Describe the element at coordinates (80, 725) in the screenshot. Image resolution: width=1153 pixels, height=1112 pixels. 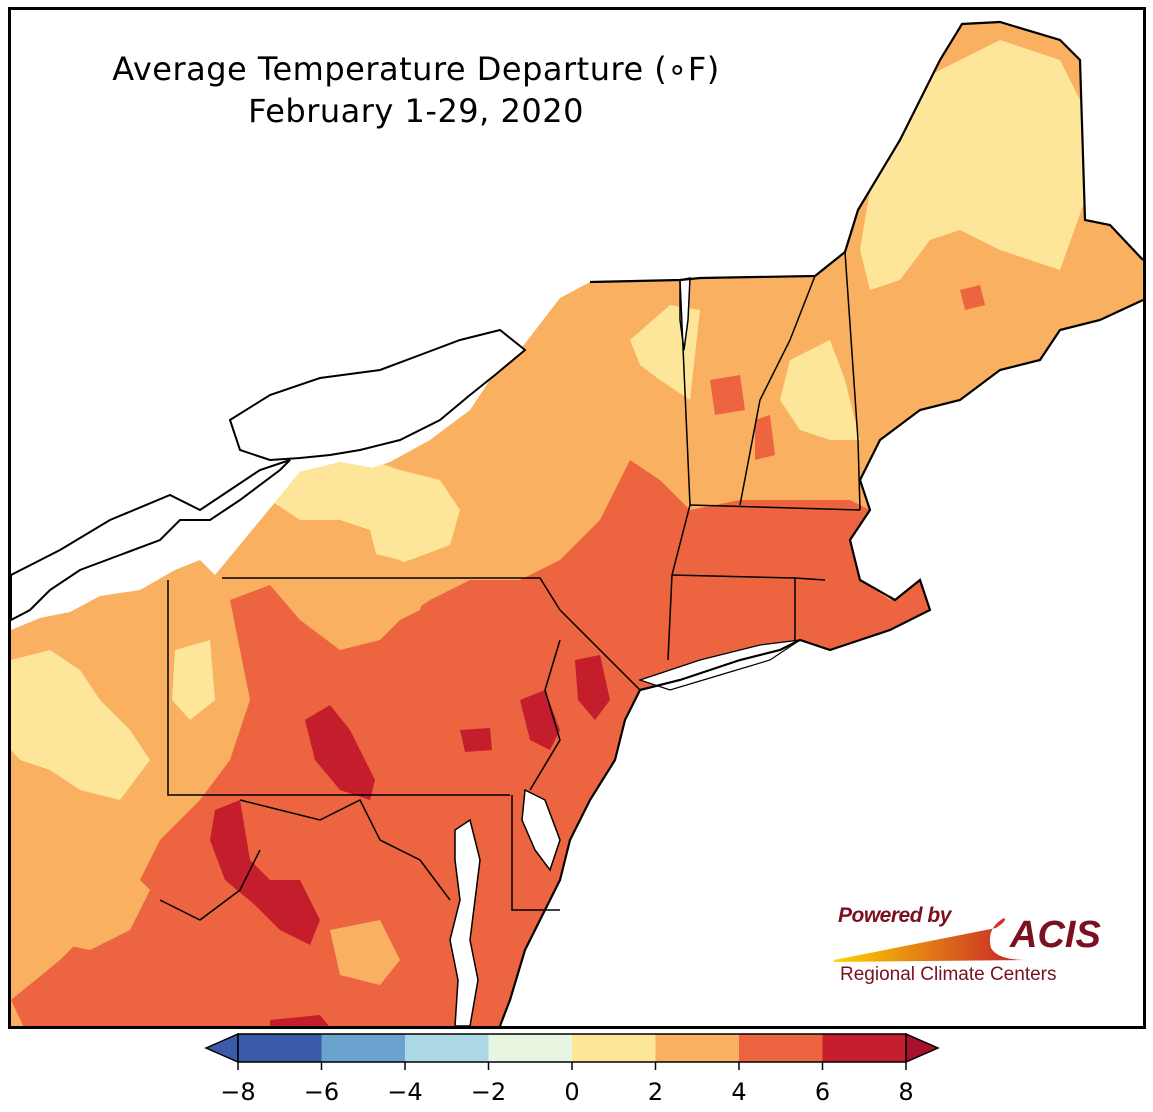
I see `zone-0-2-ohio` at that location.